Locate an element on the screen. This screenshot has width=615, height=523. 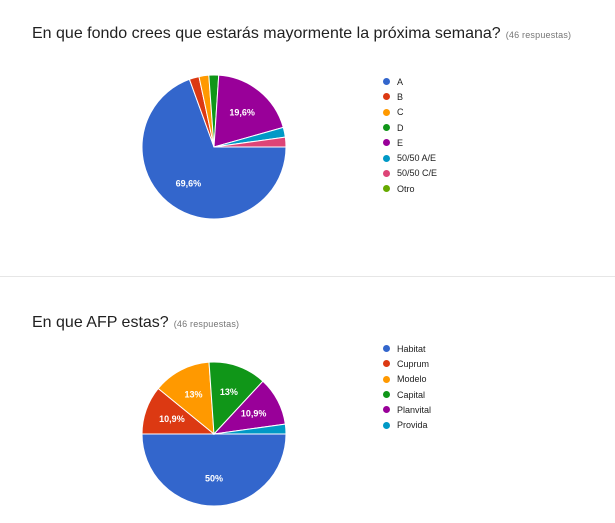
pie-slice-habitat is located at coordinates (214, 470).